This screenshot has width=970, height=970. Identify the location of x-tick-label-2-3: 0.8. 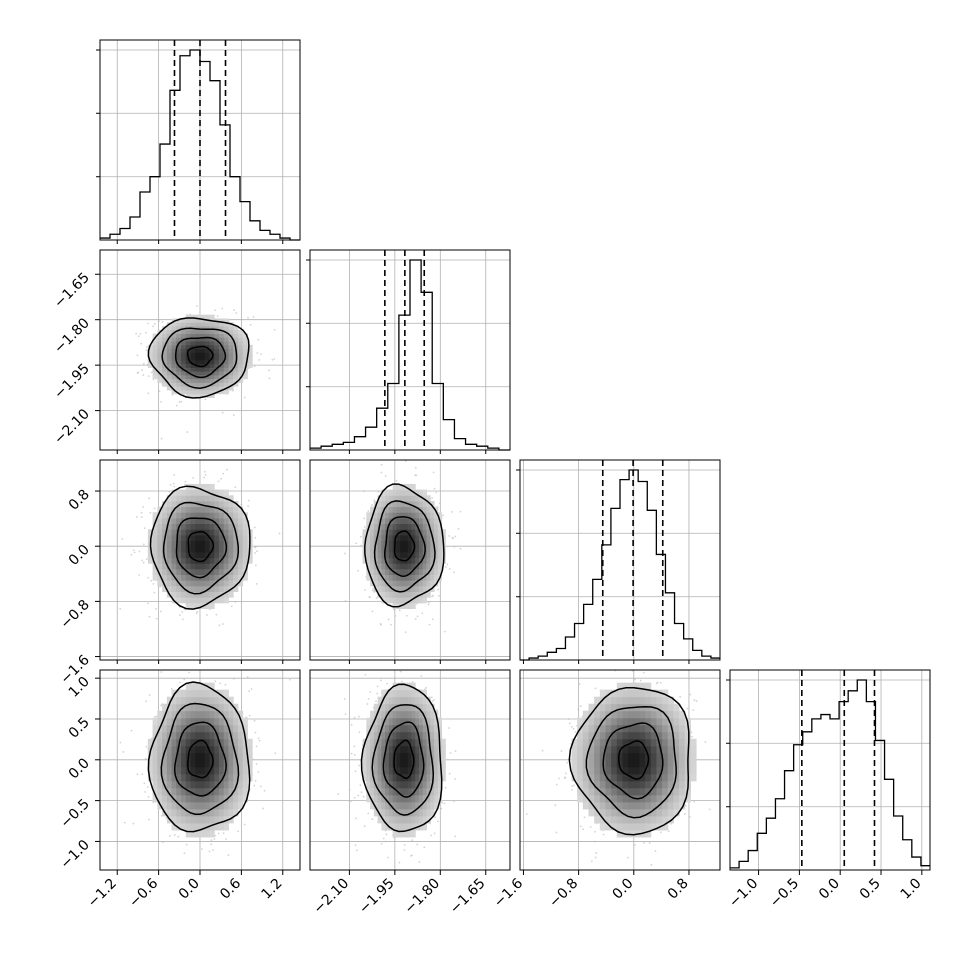
(678, 889).